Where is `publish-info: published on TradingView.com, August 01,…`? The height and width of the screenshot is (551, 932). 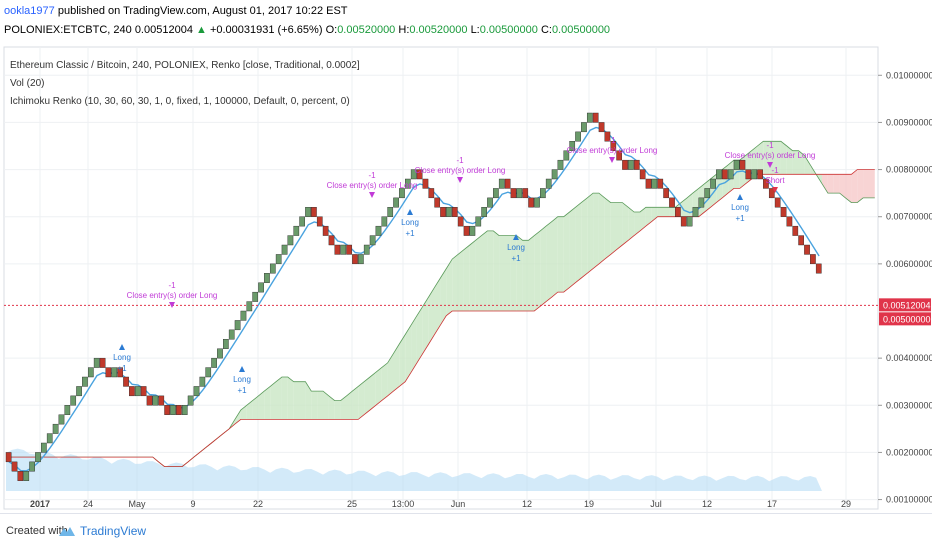 publish-info: published on TradingView.com, August 01,… is located at coordinates (202, 11).